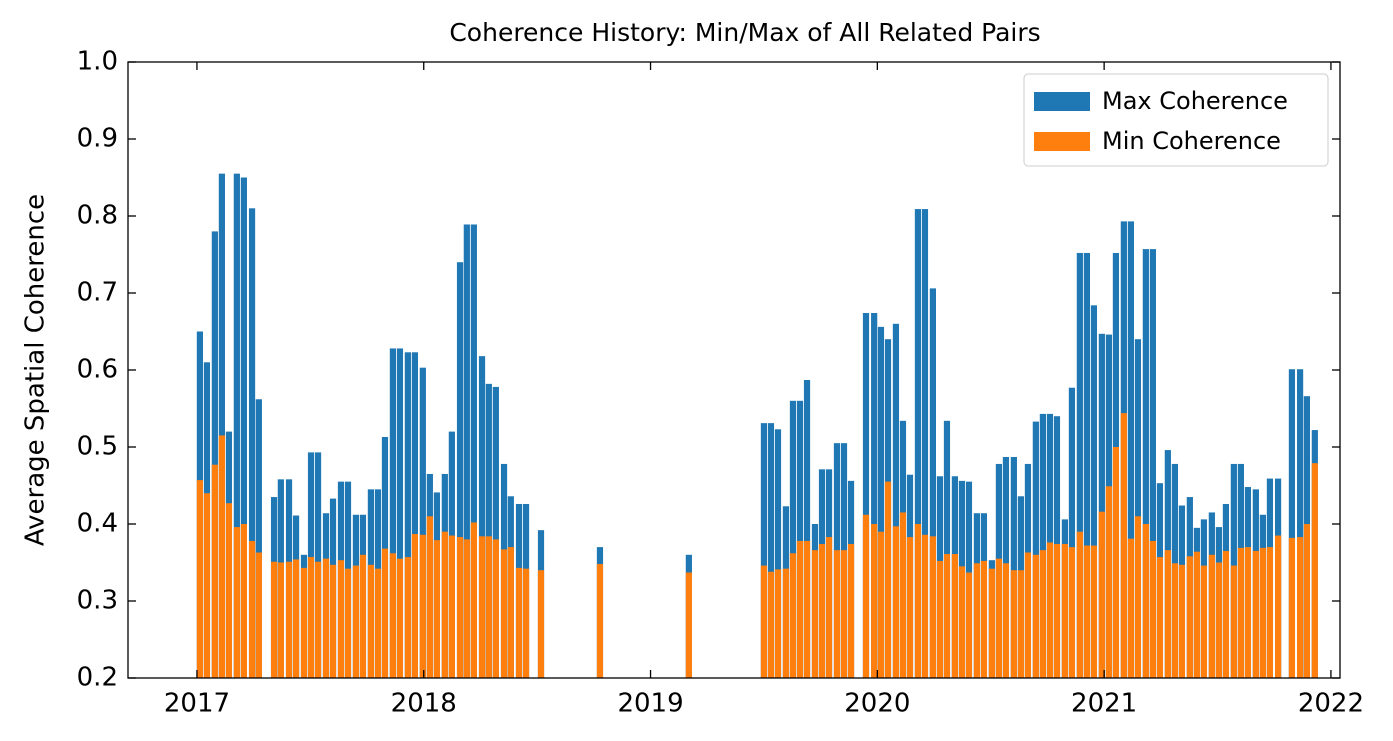 The image size is (1393, 741). What do you see at coordinates (97, 678) in the screenshot?
I see `y-tick-label: 0.2` at bounding box center [97, 678].